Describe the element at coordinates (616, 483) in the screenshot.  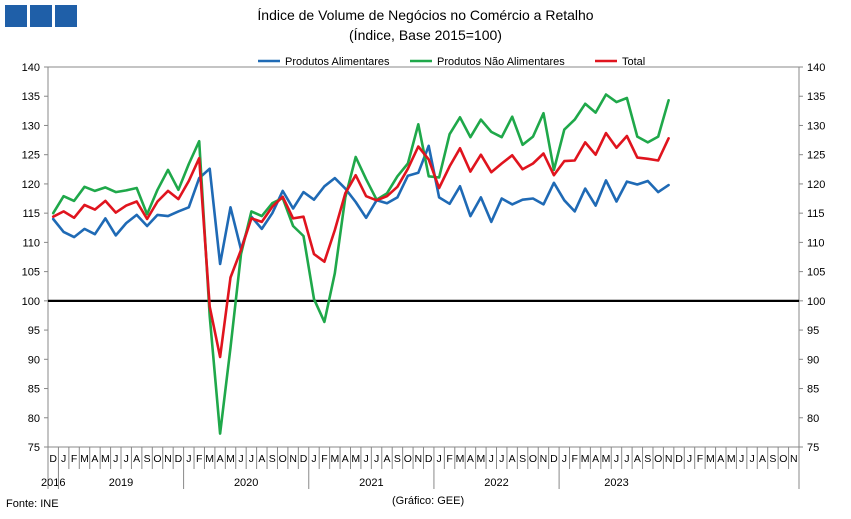
I see `x-year-label: 2023` at that location.